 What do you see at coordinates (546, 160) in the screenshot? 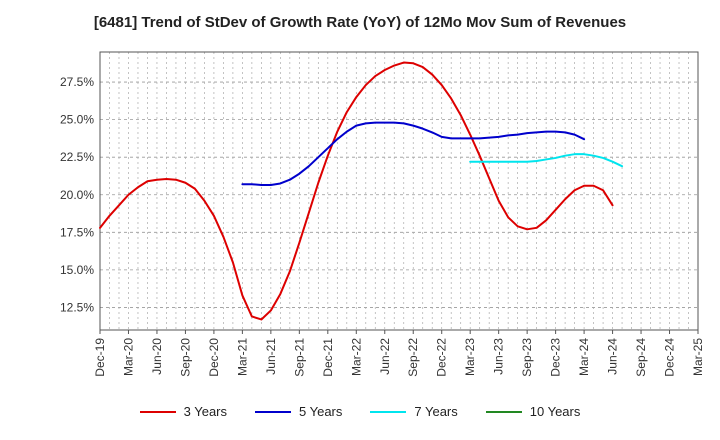
I see `series-line-7-years` at bounding box center [546, 160].